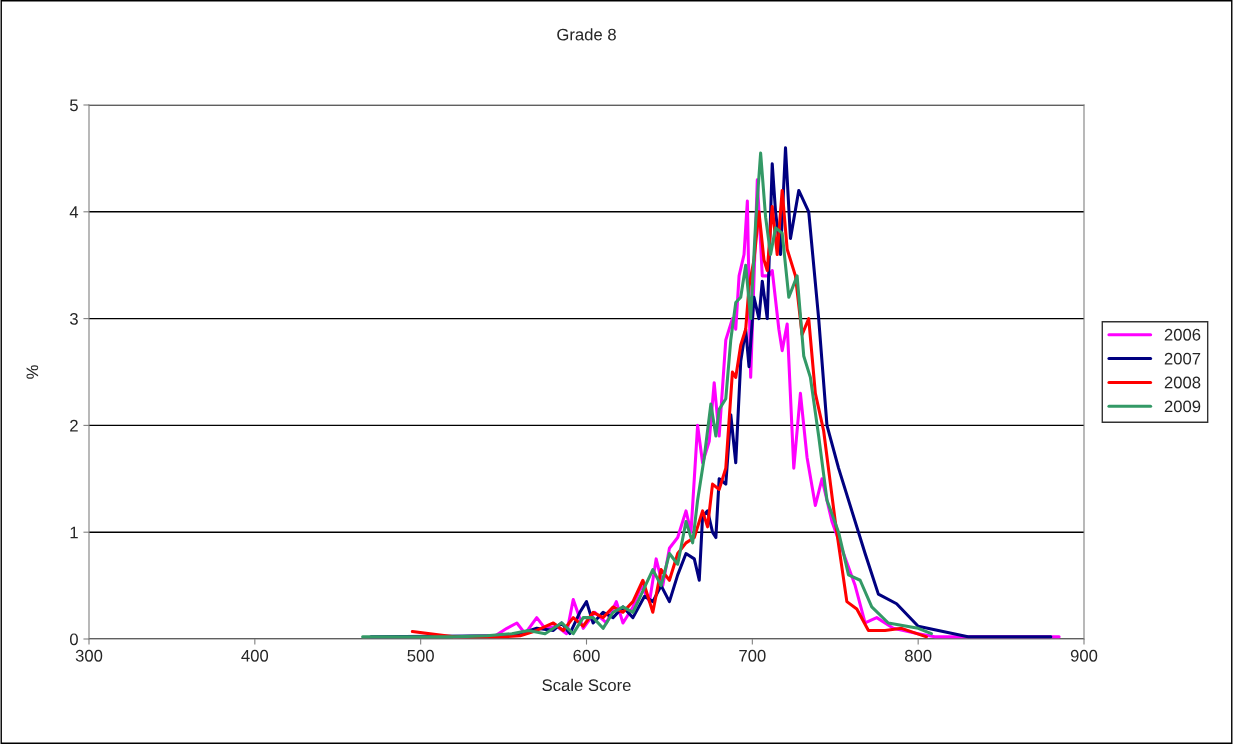 This screenshot has width=1233, height=744. I want to click on x-tick-label: 300, so click(89, 655).